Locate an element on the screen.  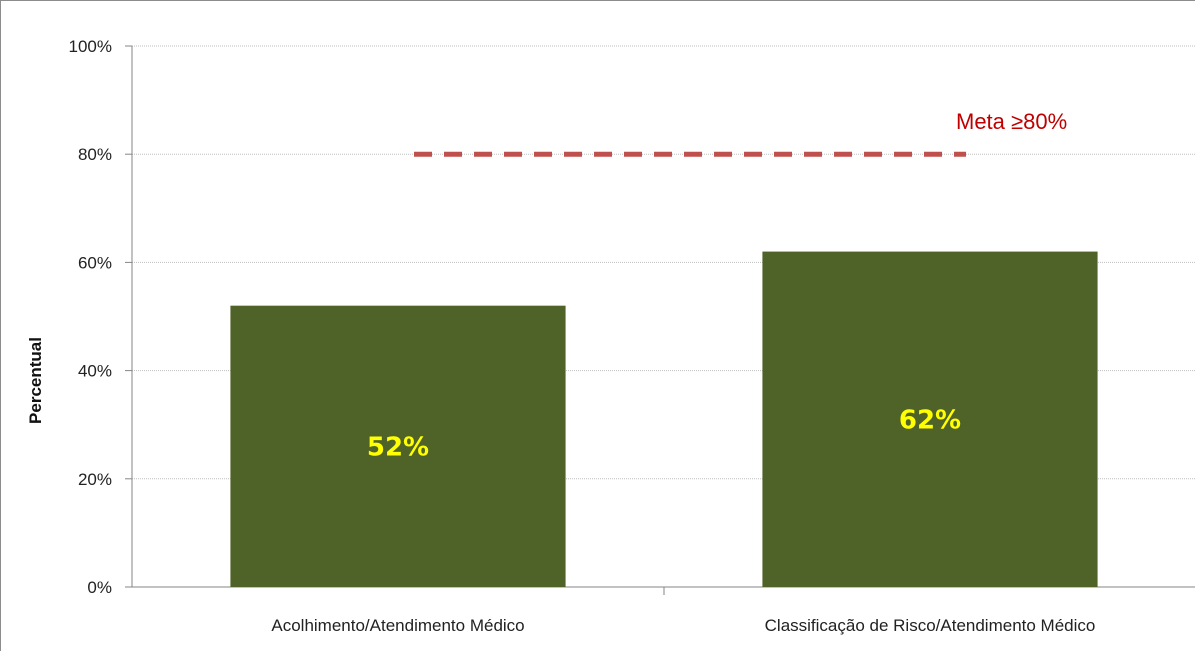
y-tick-labels: 0% 20% 40% 60% 80% 100% is located at coordinates (90, 317).